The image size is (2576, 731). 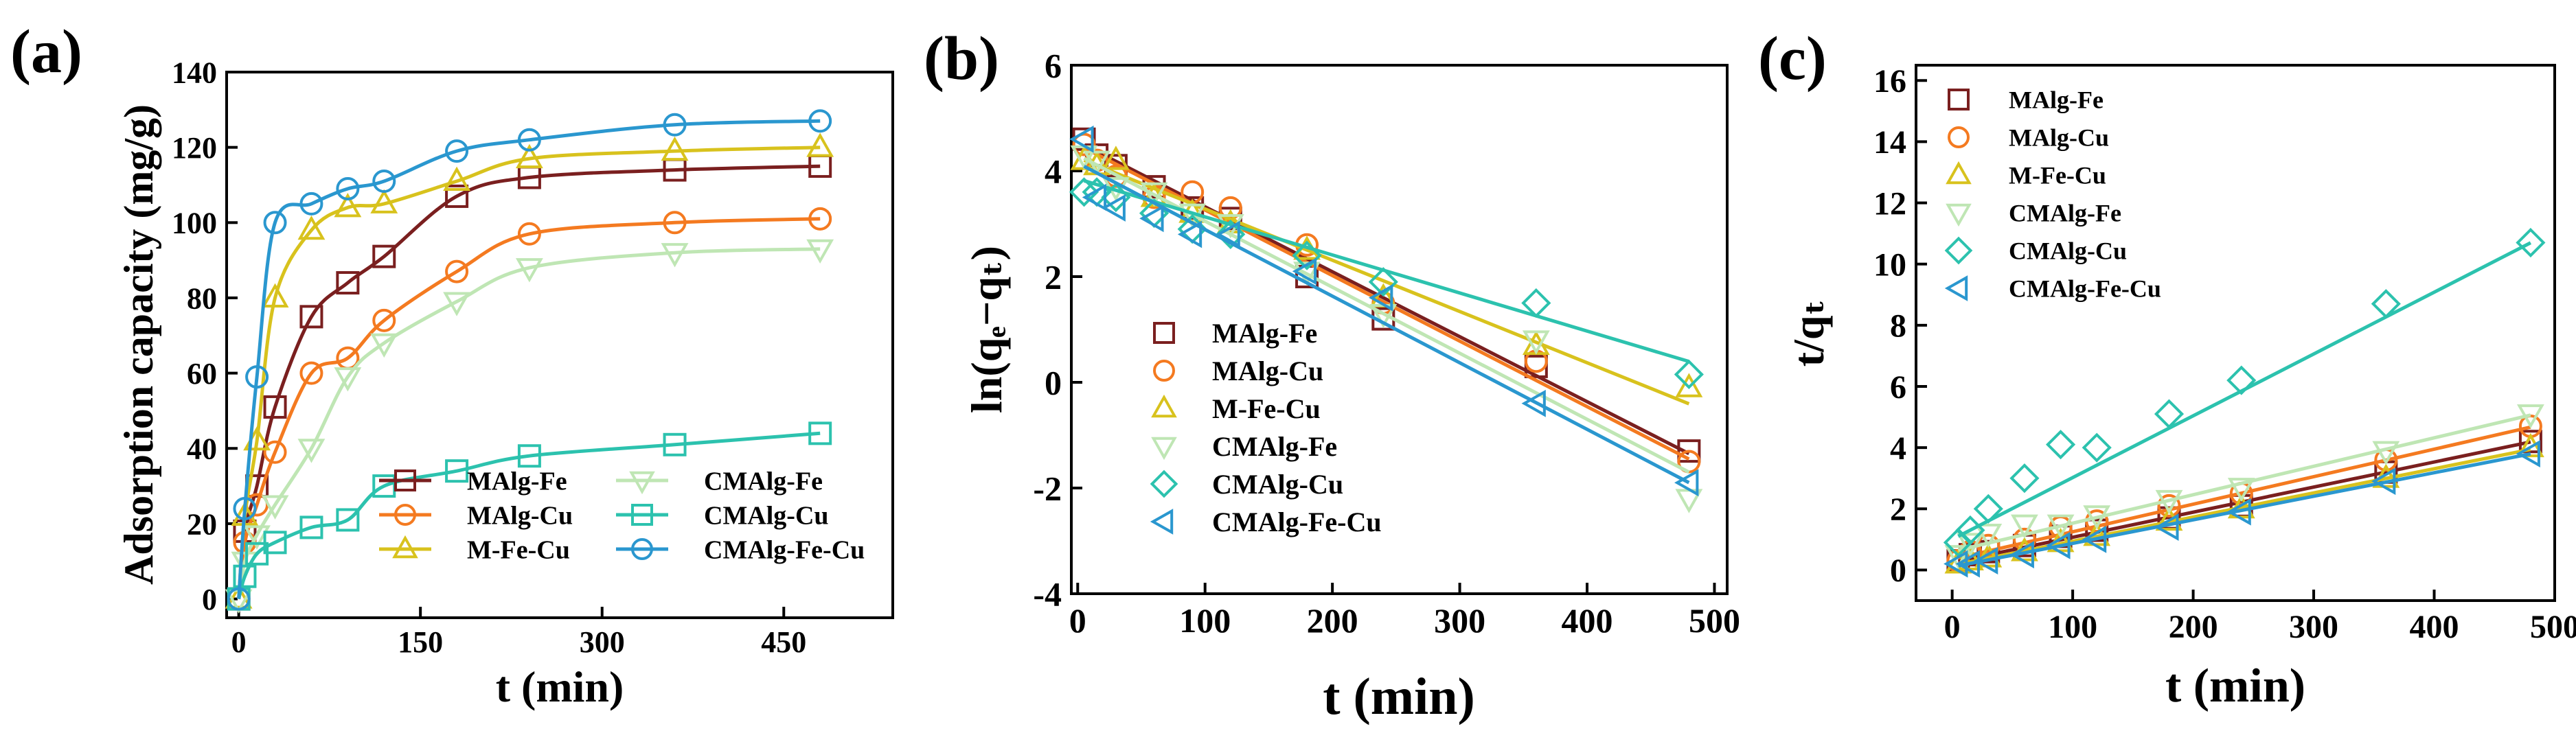 I want to click on legend-label: M-Fe-Cu, so click(x=1266, y=408).